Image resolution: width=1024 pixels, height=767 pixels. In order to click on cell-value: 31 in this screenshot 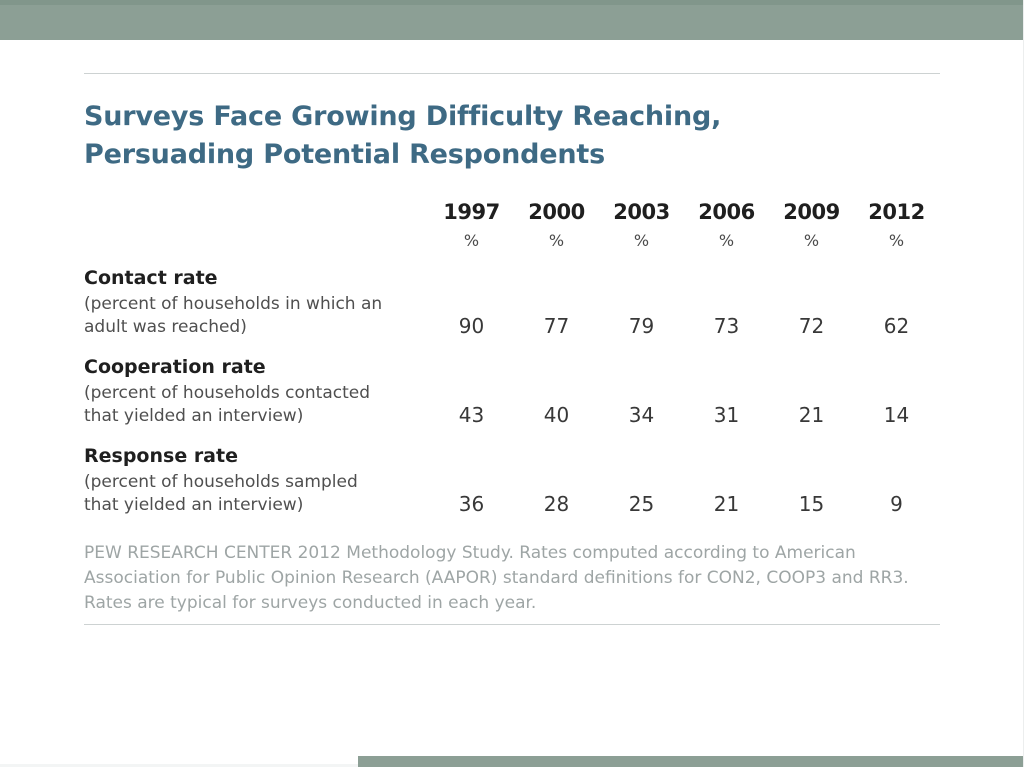, I will do `click(726, 415)`.